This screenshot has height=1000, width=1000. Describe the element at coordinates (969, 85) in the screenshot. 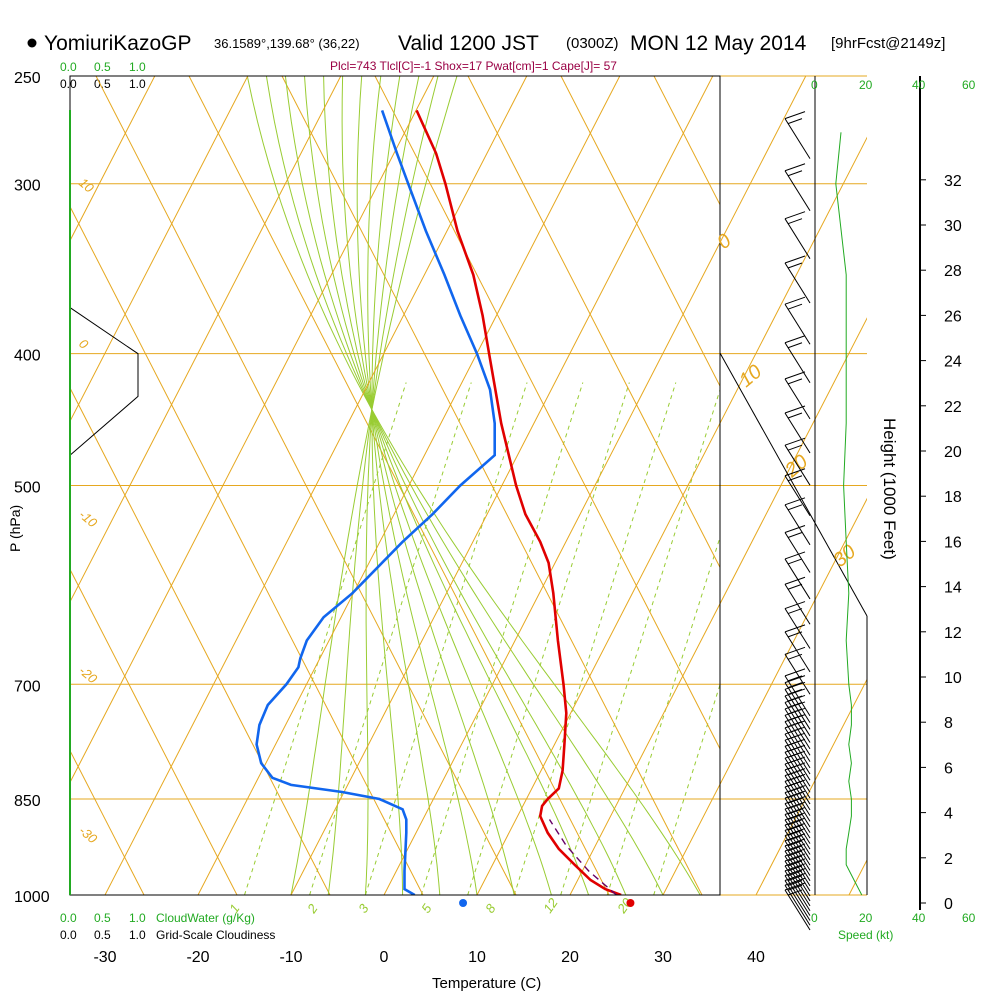

I see `speed-tick-top-60: 60` at that location.